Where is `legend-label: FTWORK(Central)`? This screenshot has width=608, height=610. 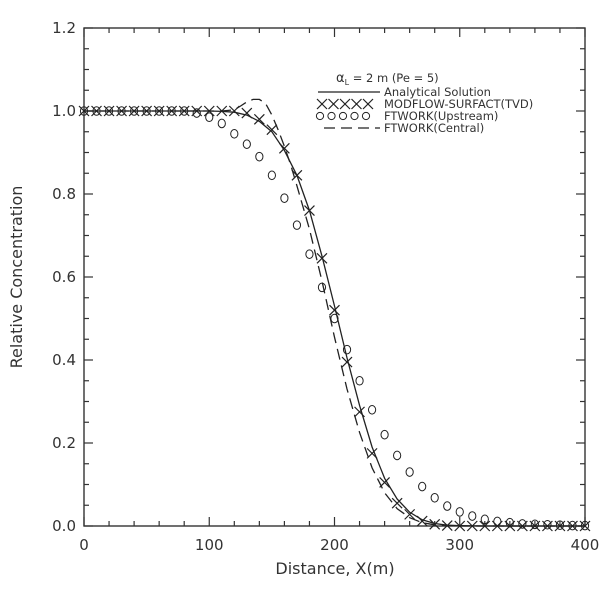
legend-label: FTWORK(Central) is located at coordinates (434, 128).